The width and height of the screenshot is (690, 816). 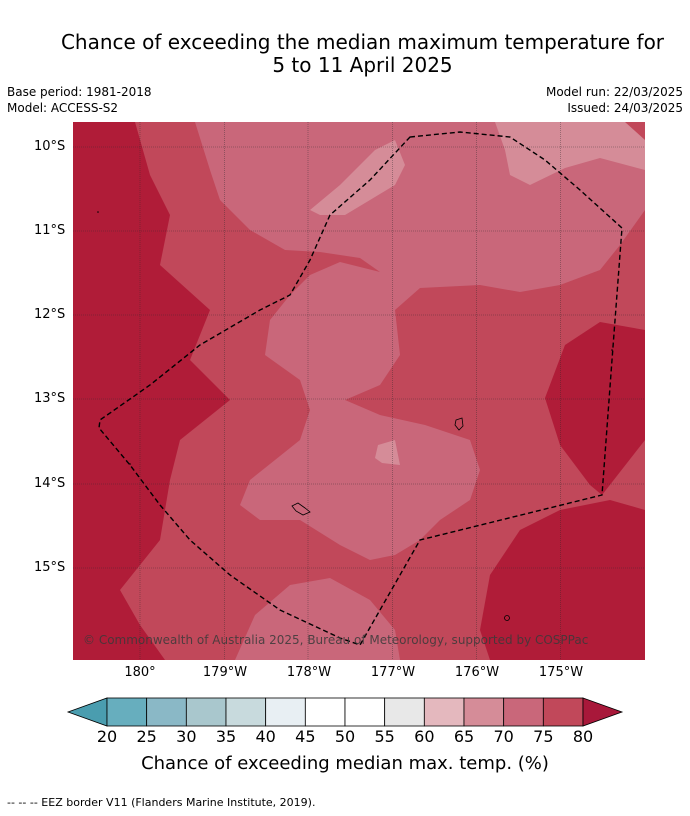 I want to click on model-run: Model run: 22/03/2025, so click(x=614, y=92).